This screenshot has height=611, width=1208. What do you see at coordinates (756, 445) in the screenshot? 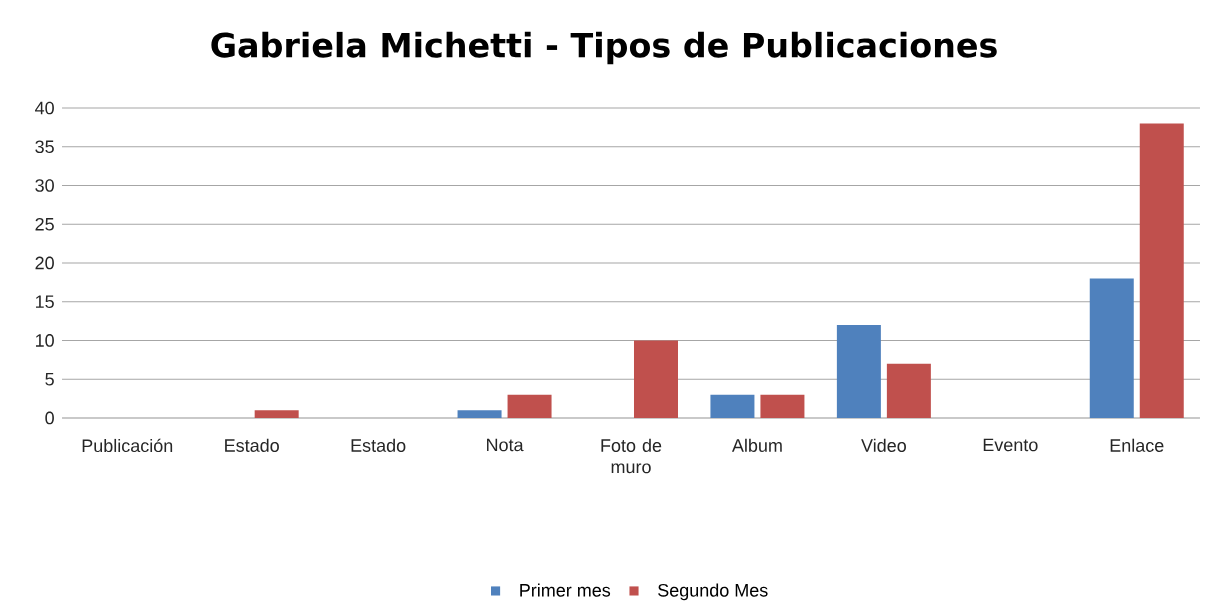
I see `x-tick-label: Album` at bounding box center [756, 445].